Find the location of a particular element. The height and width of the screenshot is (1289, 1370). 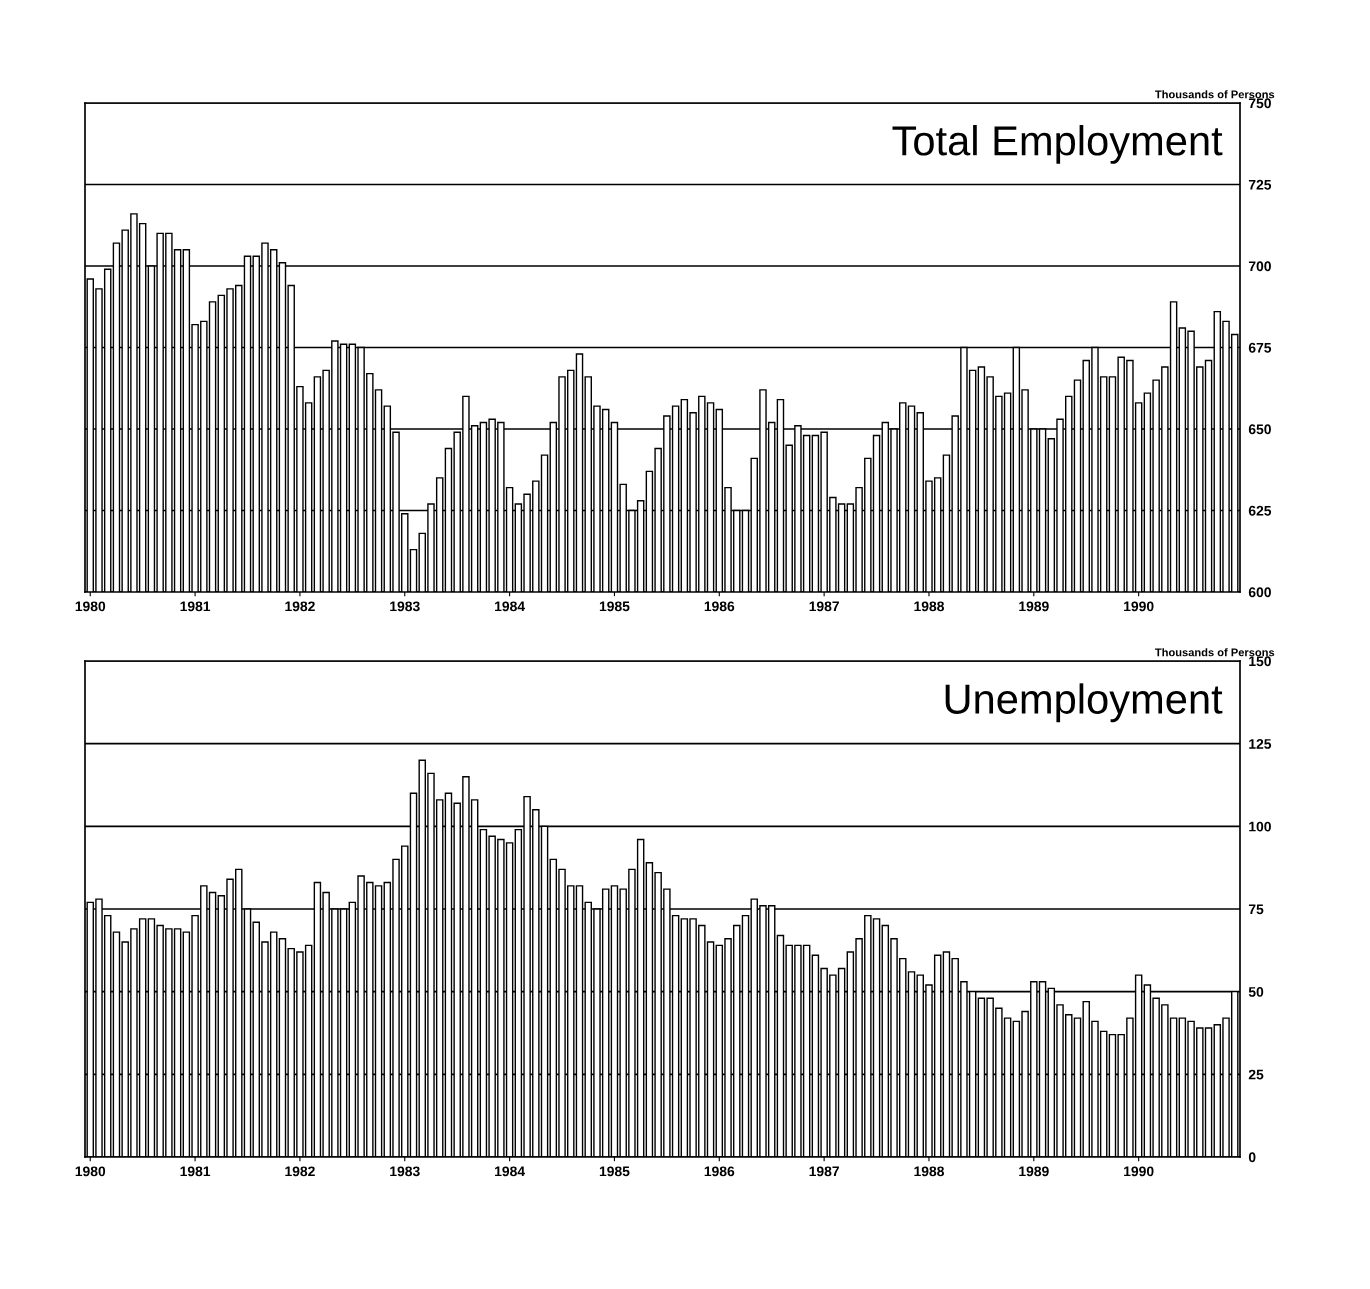

y-tick-label: 50 is located at coordinates (1256, 992).